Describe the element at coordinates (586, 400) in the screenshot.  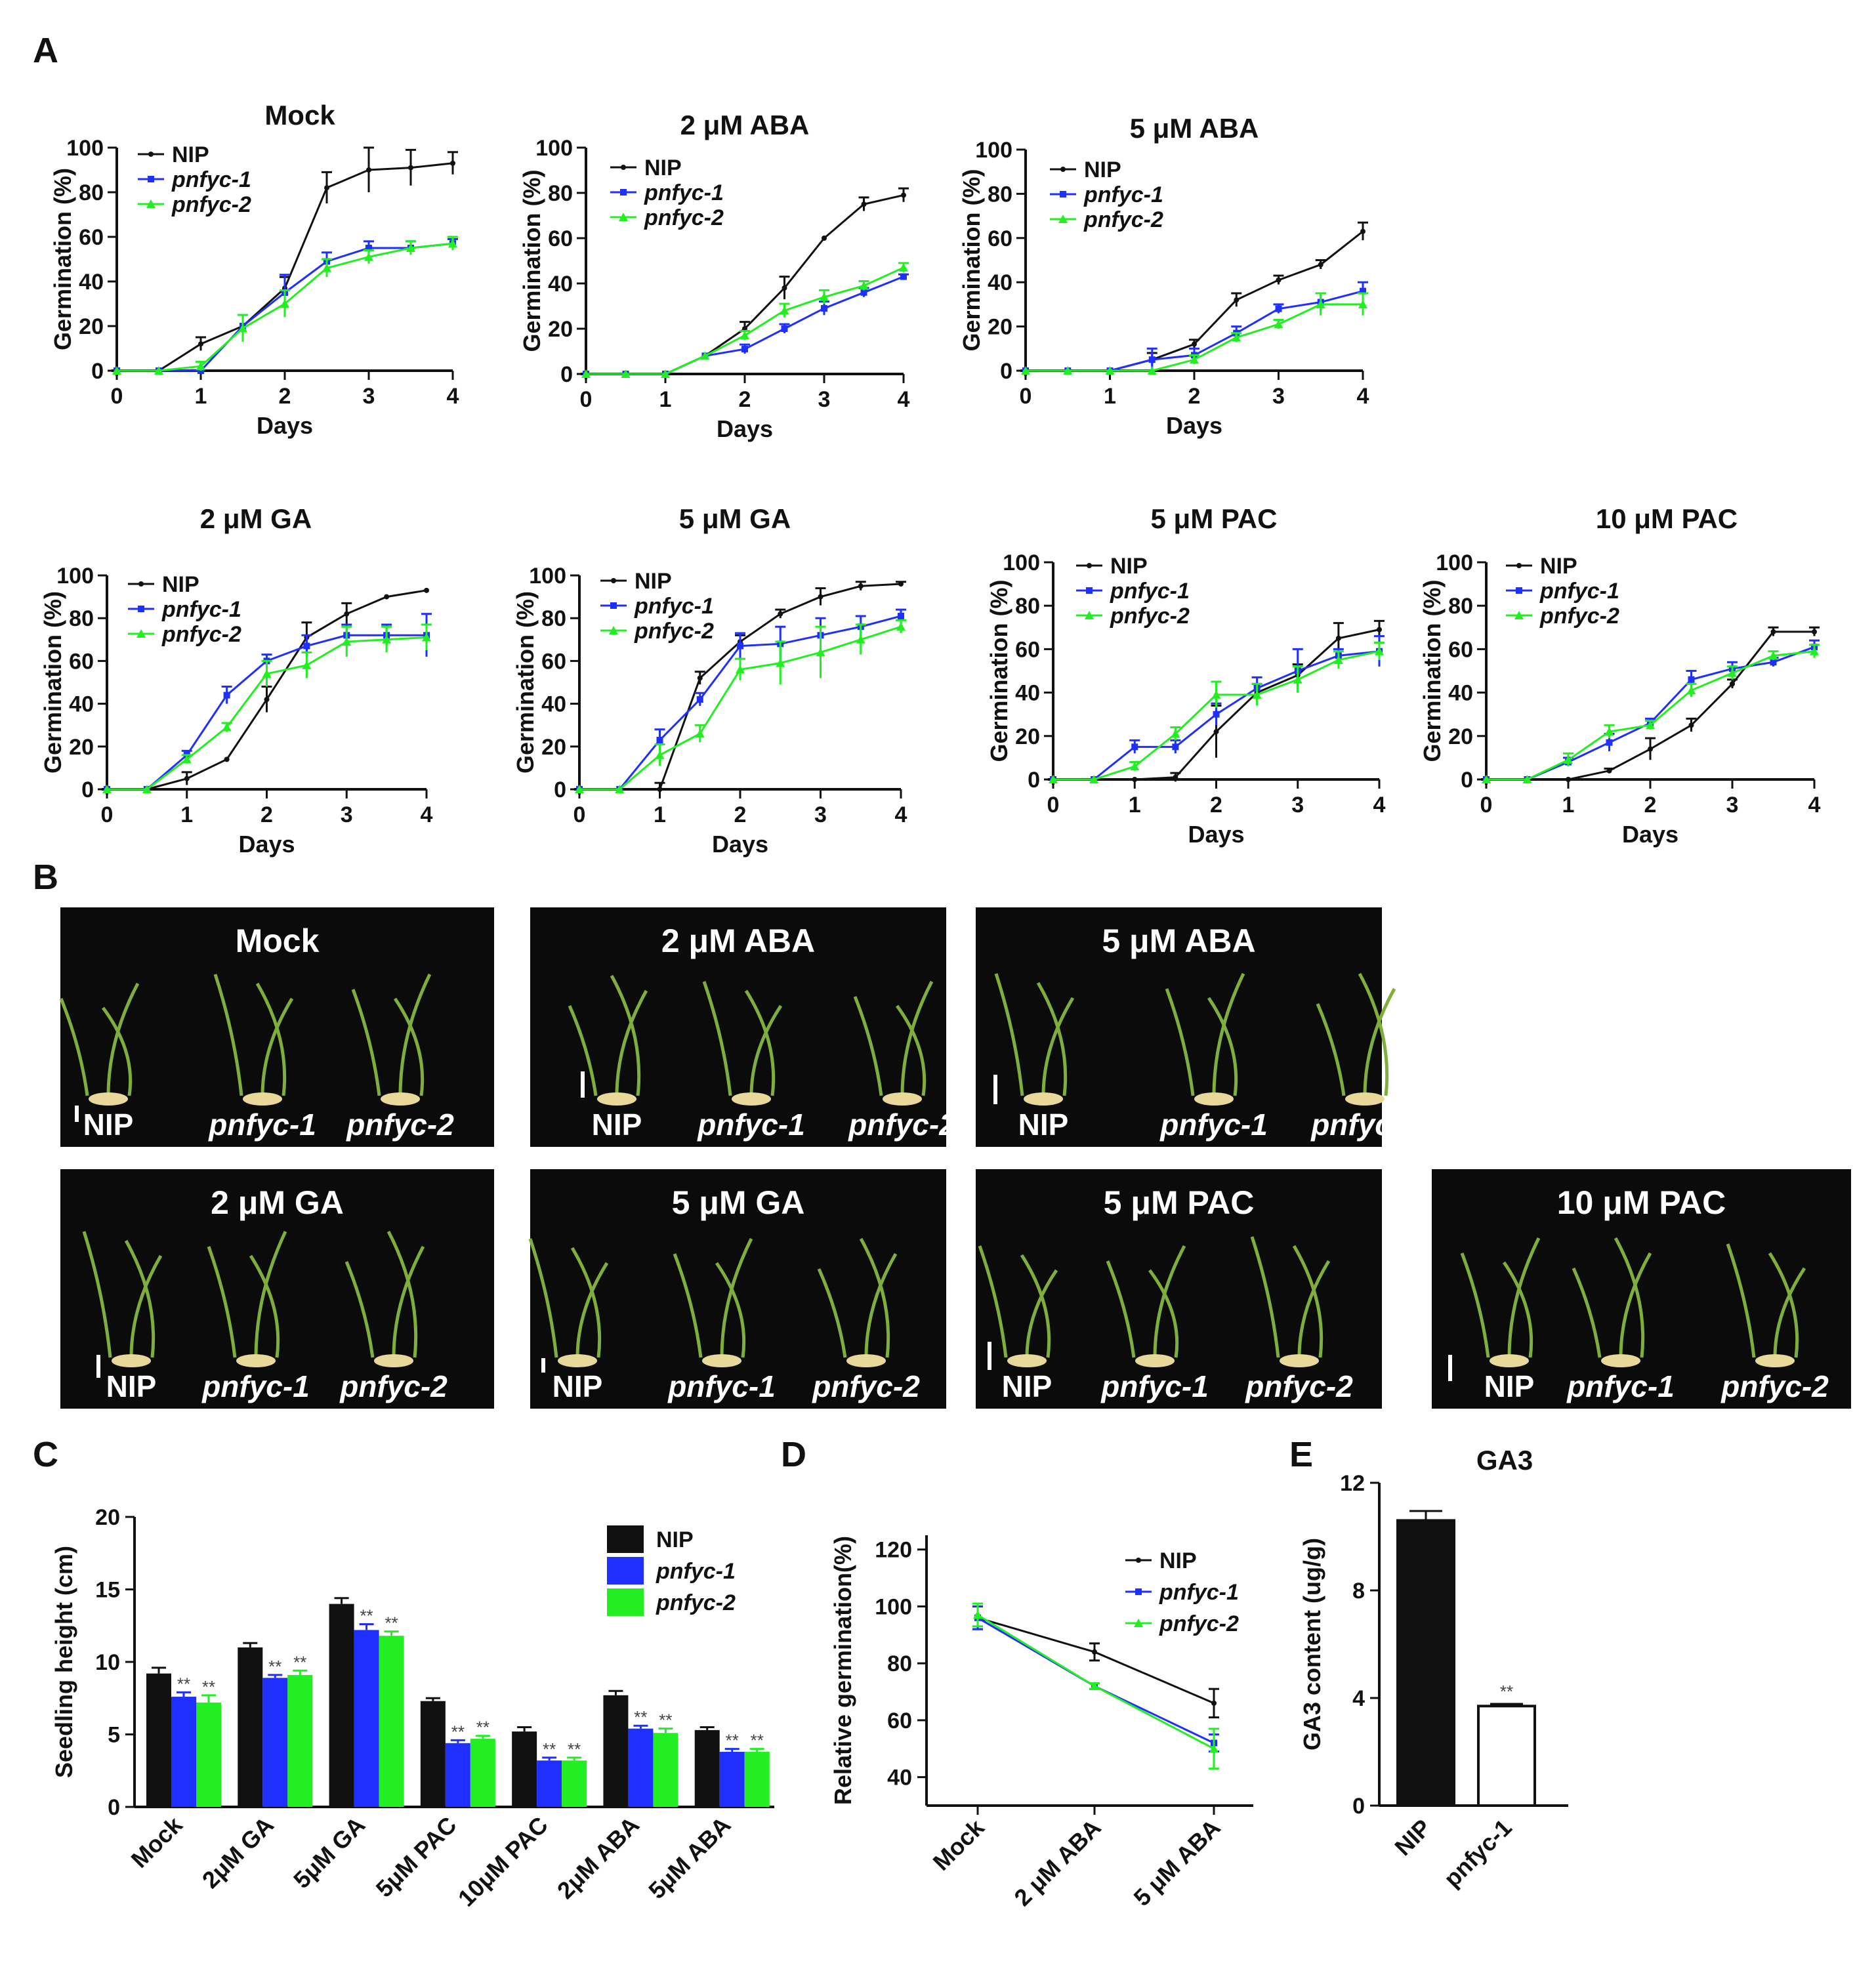
I see `x-tick-label: 0` at that location.